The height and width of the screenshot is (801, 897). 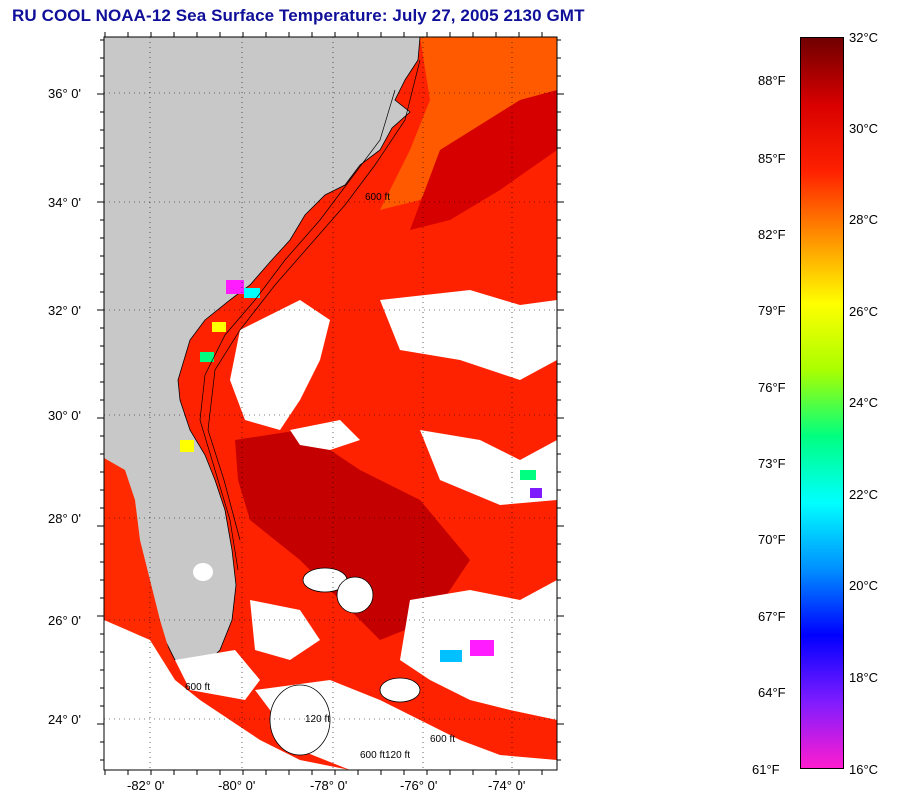 I want to click on celsius-label: 22°C, so click(x=864, y=494).